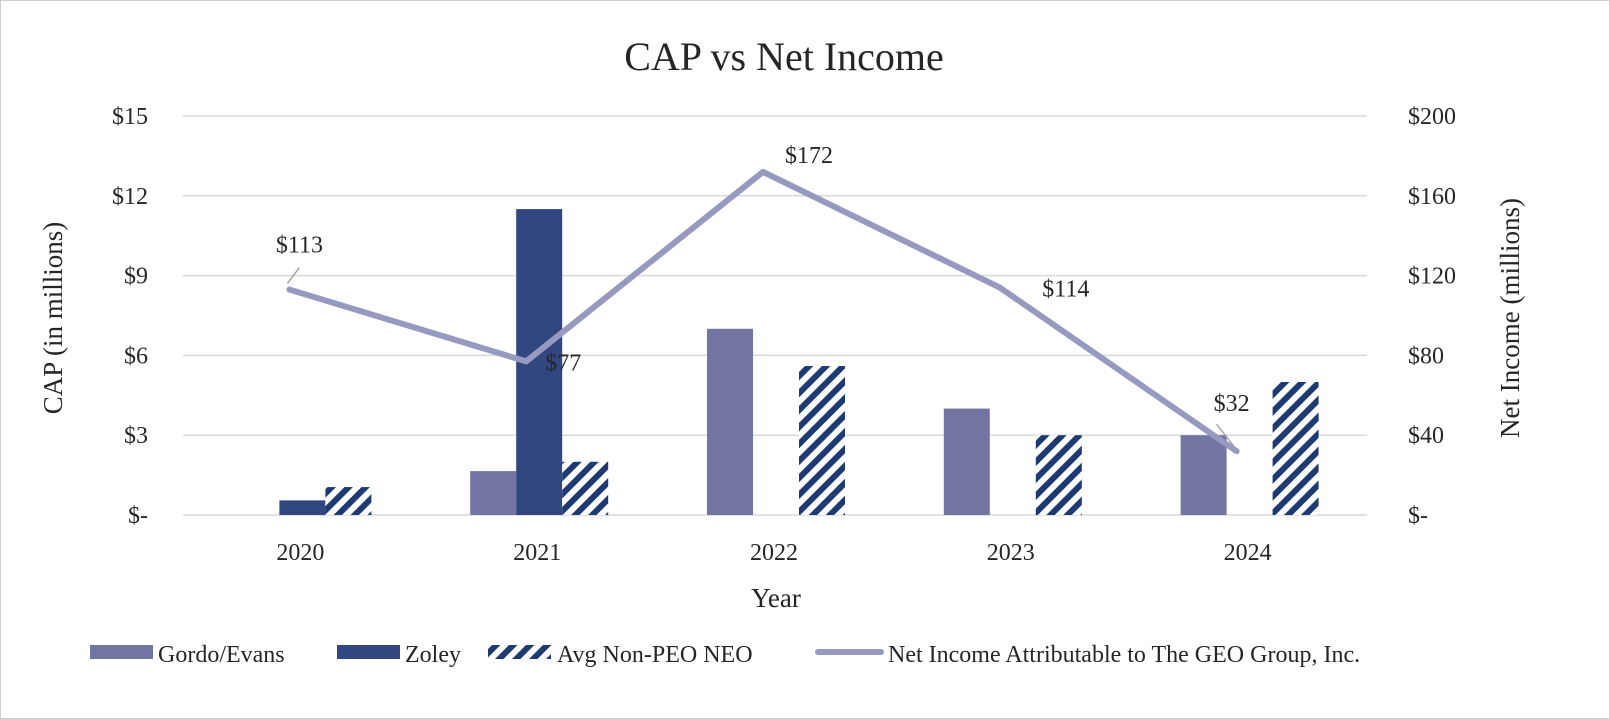  Describe the element at coordinates (433, 655) in the screenshot. I see `legend-label-zoley: Zoley` at that location.